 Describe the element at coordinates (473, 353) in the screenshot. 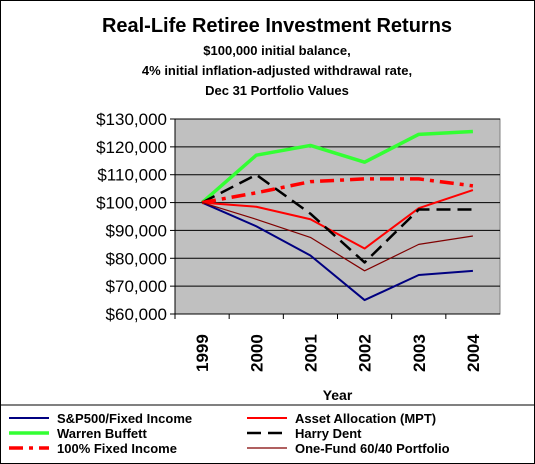

I see `x-tick-label: 2004` at that location.